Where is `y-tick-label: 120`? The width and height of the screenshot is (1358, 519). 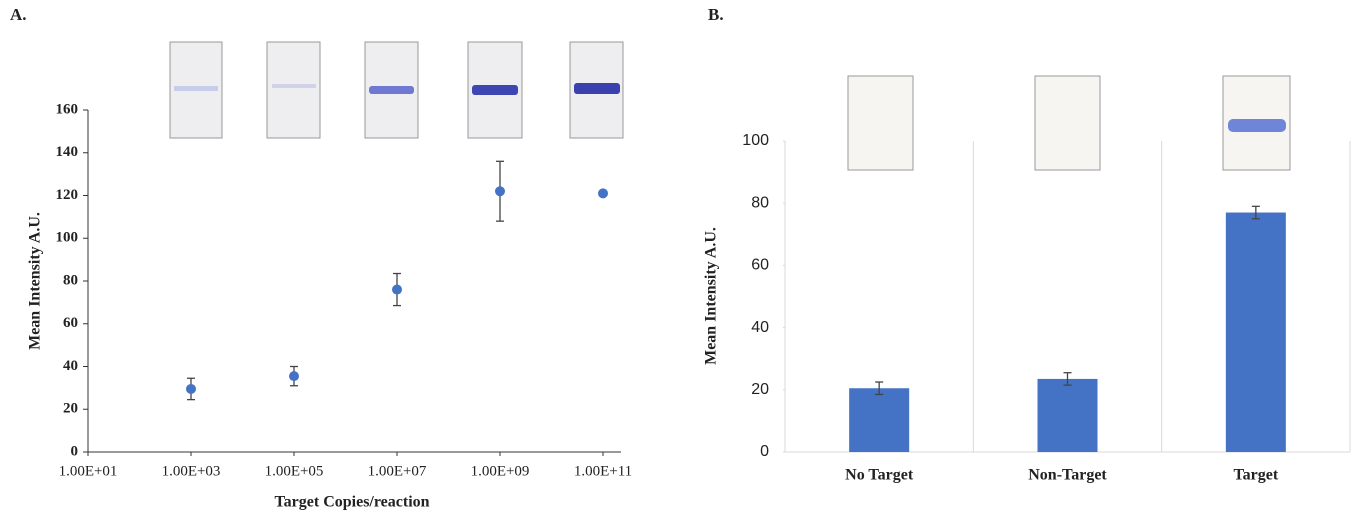
y-tick-label: 120 is located at coordinates (67, 195).